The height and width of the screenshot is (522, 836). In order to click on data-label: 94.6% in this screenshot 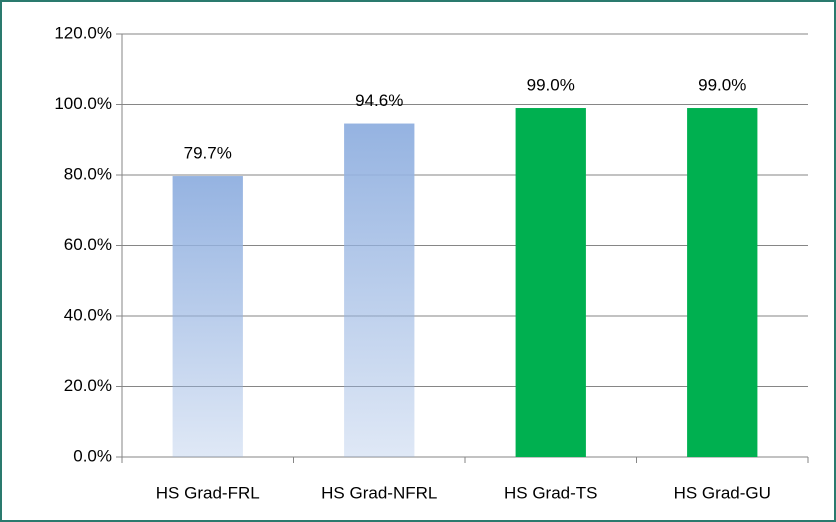, I will do `click(379, 100)`.